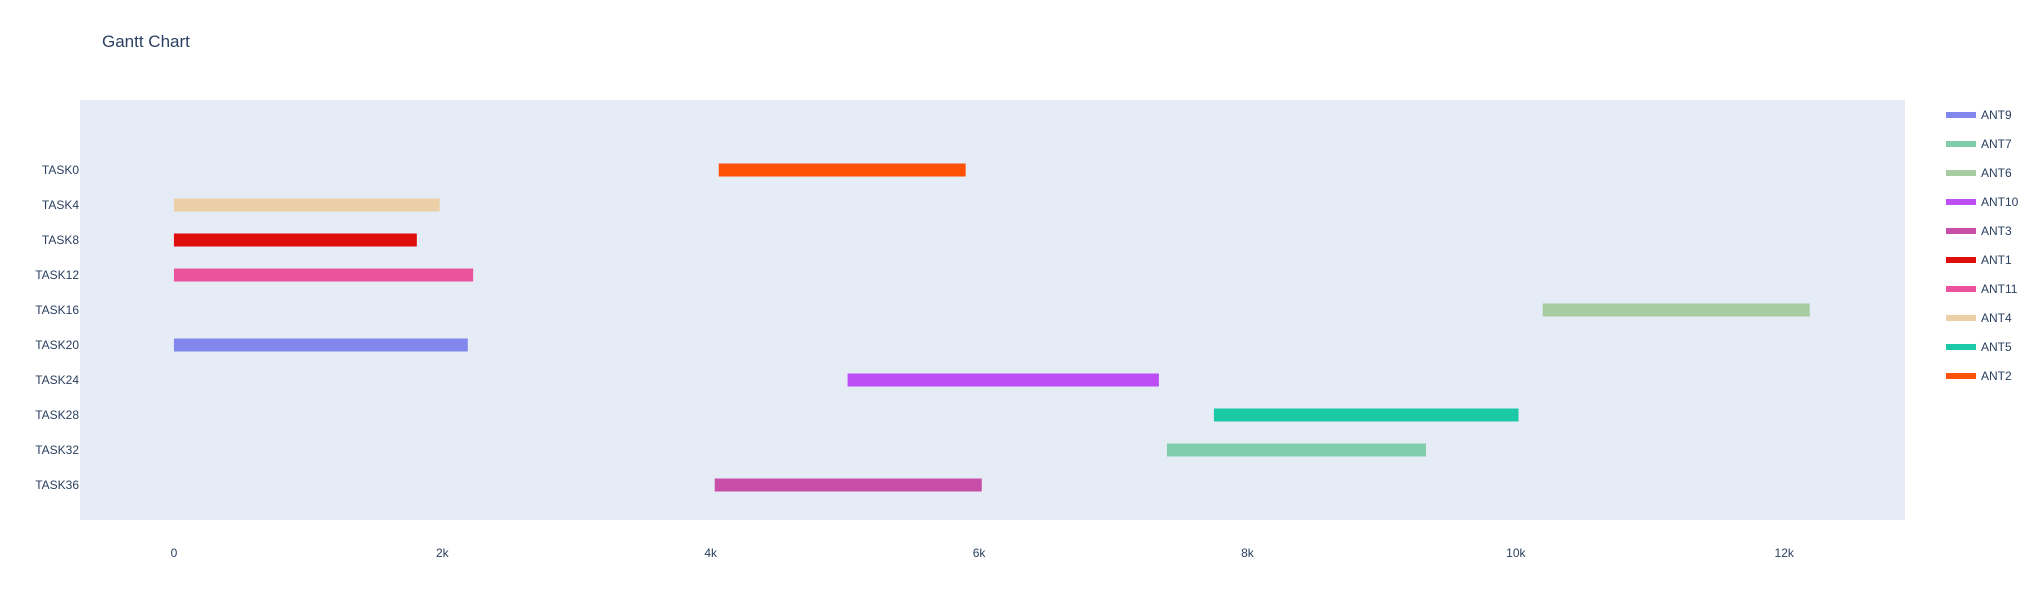 The width and height of the screenshot is (2037, 600). I want to click on legend-item-ant3: ANT3, so click(1979, 231).